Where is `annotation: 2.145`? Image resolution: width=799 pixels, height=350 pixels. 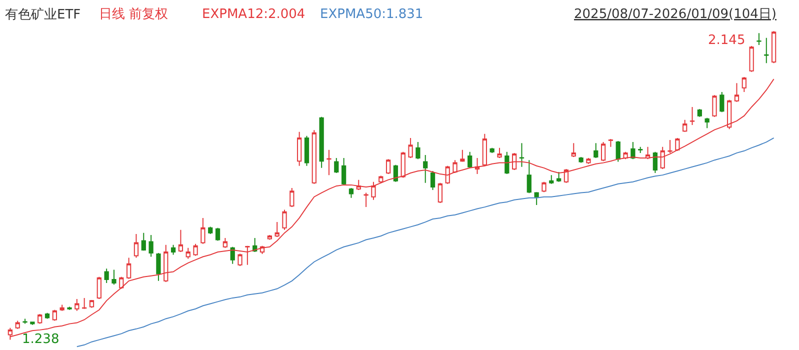 annotation: 2.145 is located at coordinates (727, 40).